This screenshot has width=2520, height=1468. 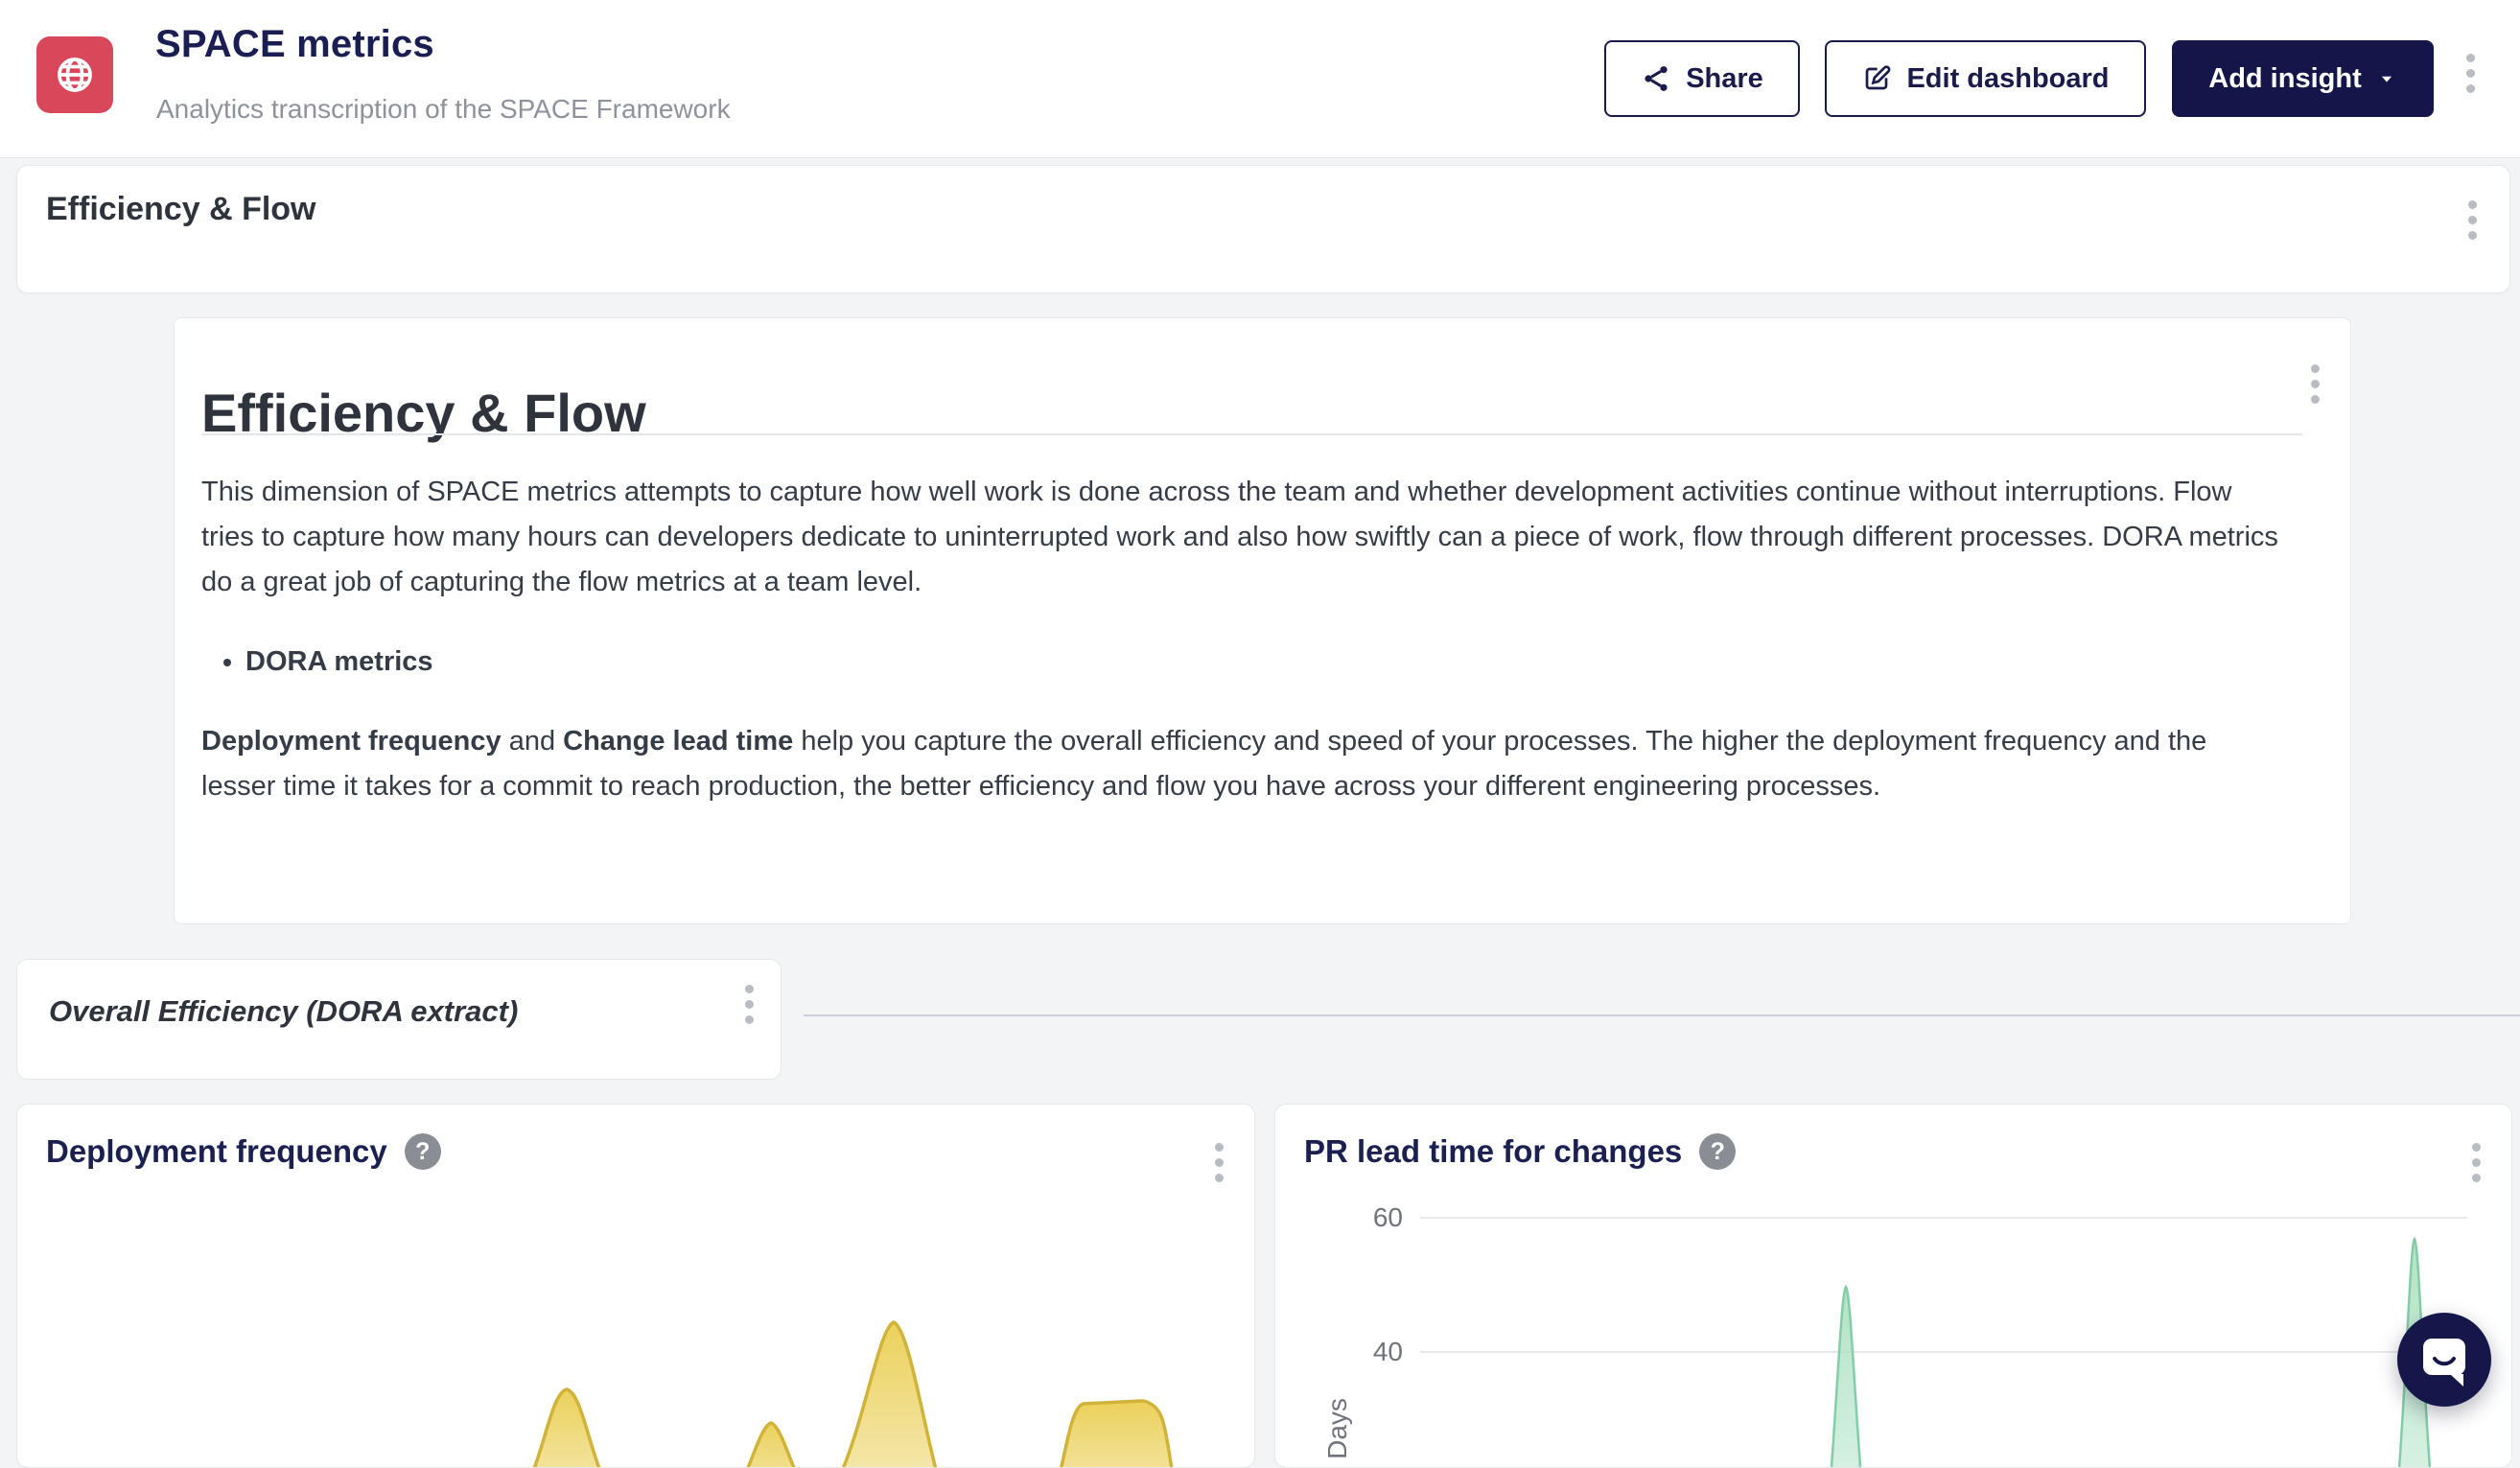 I want to click on share-label: Share, so click(x=1724, y=78).